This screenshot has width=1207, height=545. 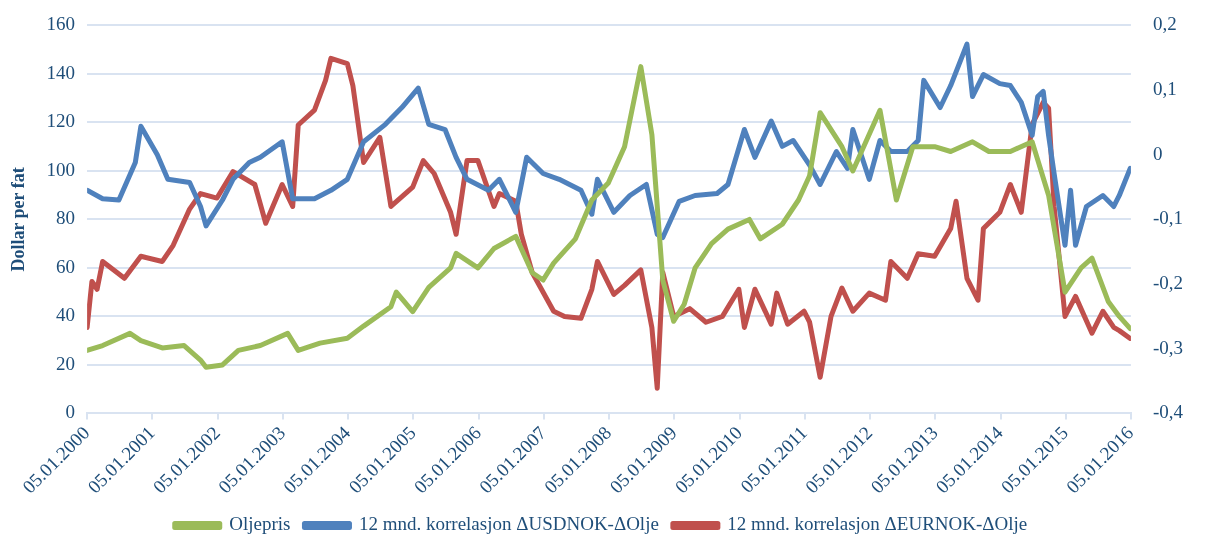 I want to click on y2-tick-label: 0, so click(x=1157, y=153).